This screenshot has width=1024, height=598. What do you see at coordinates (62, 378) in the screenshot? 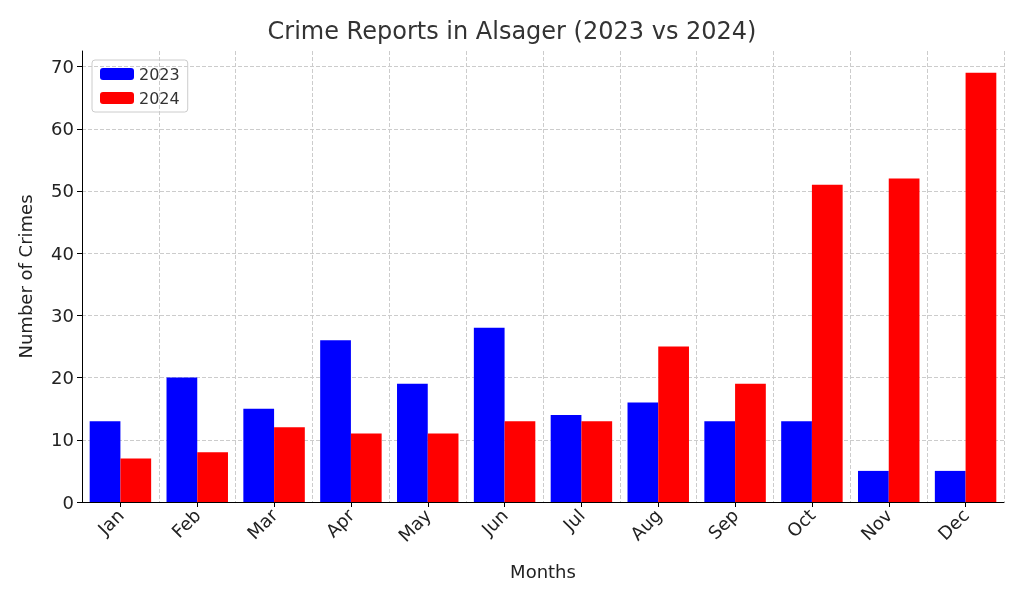
I see `y-tick-label: 20` at bounding box center [62, 378].